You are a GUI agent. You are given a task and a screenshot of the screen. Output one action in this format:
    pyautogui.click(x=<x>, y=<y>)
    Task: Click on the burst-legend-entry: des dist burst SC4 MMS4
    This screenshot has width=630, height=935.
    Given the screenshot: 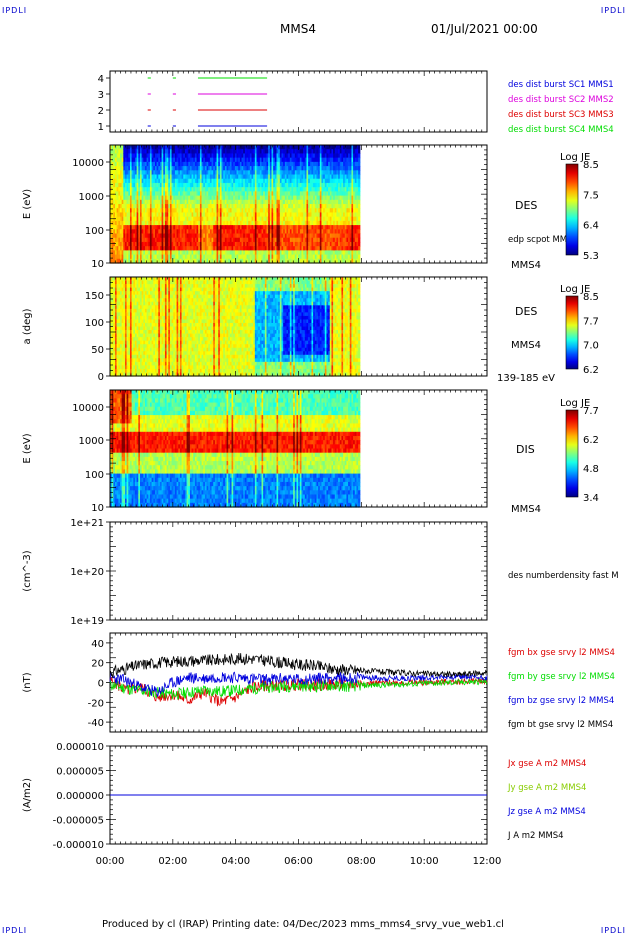 What is the action you would take?
    pyautogui.click(x=561, y=130)
    